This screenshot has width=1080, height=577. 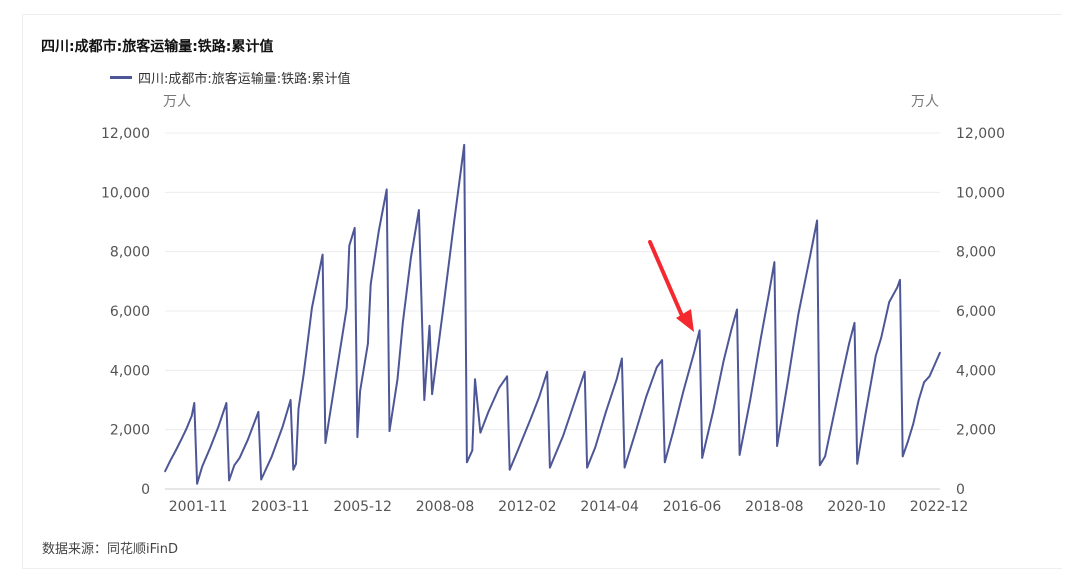 What do you see at coordinates (125, 312) in the screenshot?
I see `y-axis-left: 0 2,000 4,000 6,000 8,000 10,000 12,000` at bounding box center [125, 312].